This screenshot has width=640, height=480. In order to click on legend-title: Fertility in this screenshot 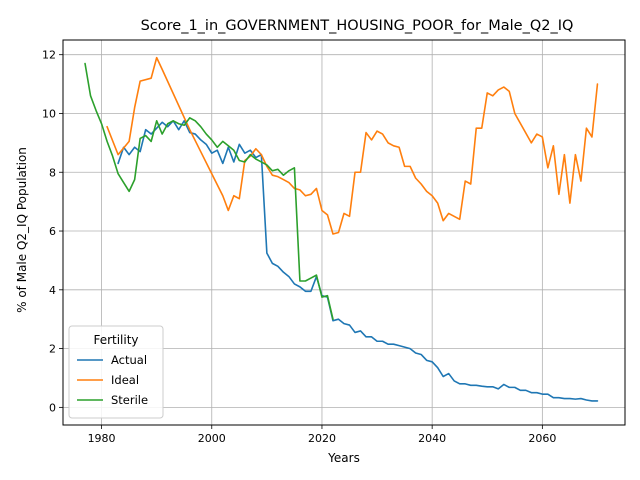, I will do `click(115, 340)`.